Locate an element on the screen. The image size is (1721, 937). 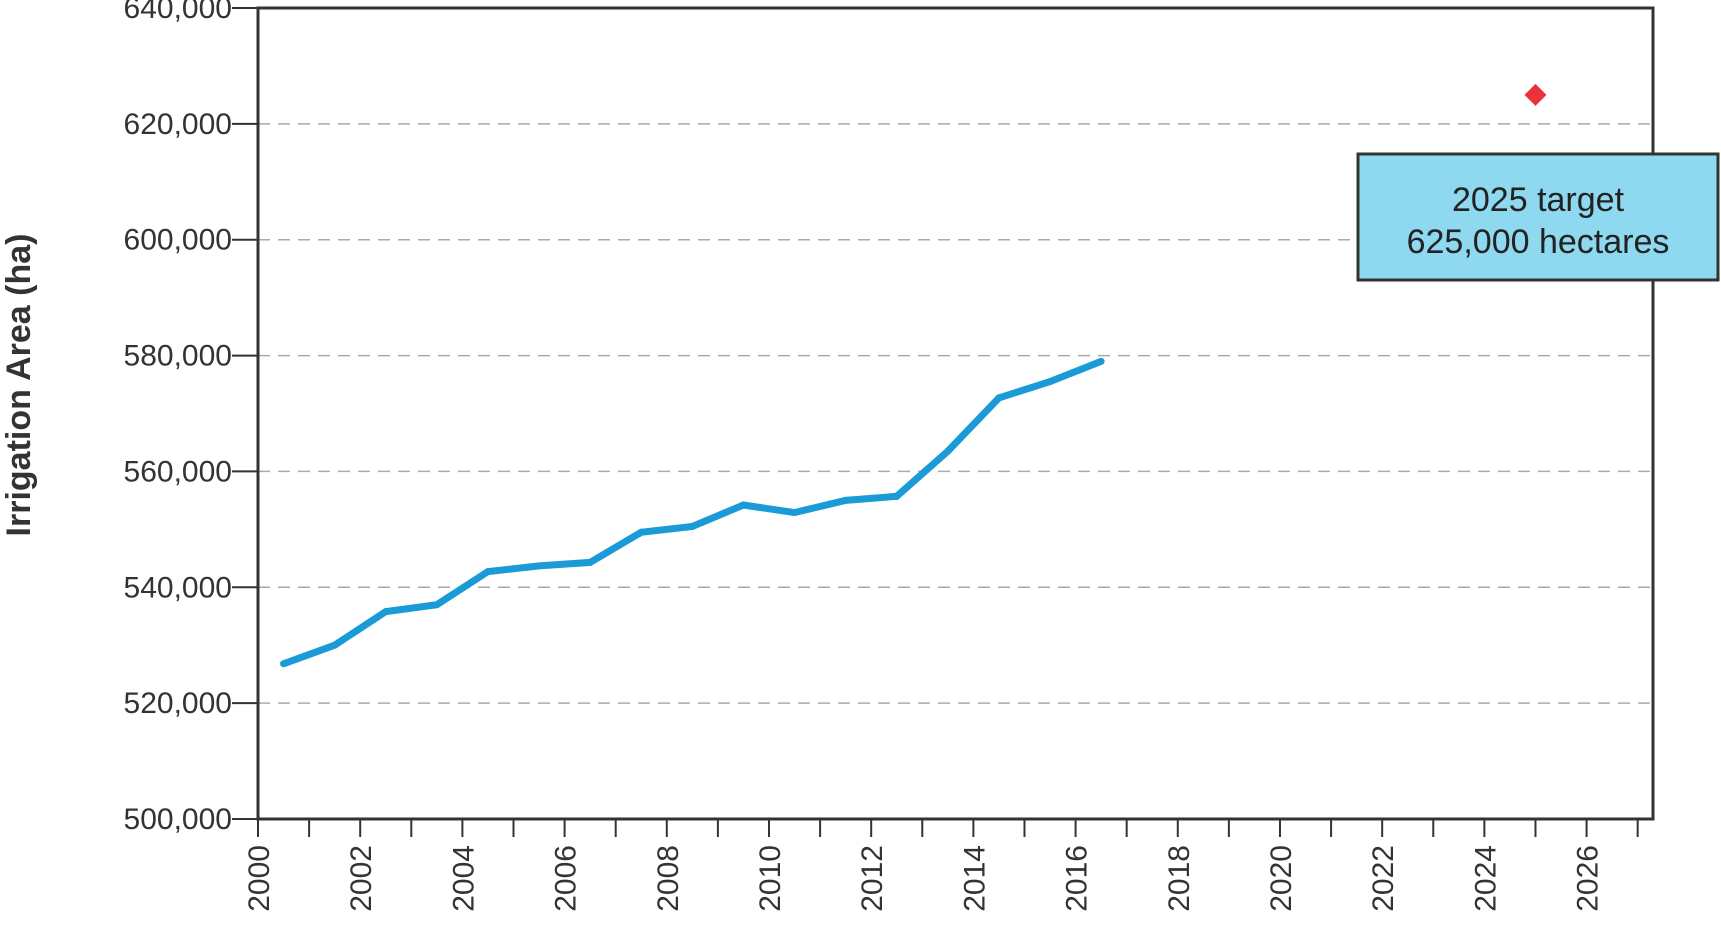
y-tick-label: 600,000 is located at coordinates (178, 240).